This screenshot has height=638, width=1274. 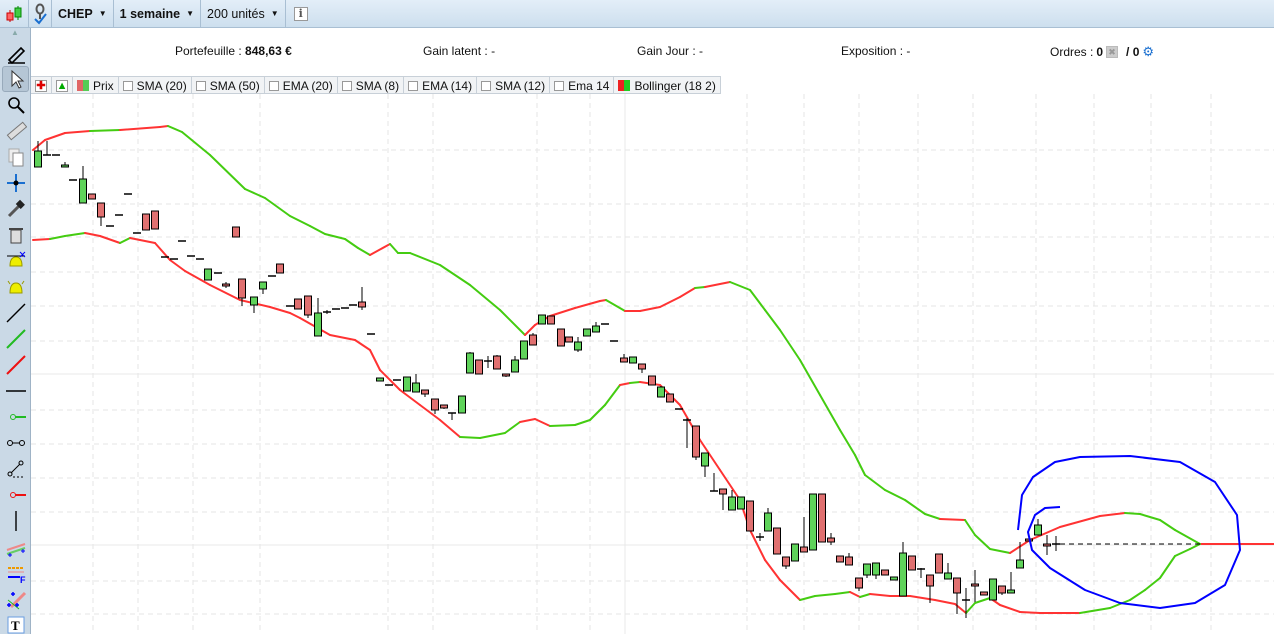 I want to click on tool-red-segment, so click(x=15, y=495).